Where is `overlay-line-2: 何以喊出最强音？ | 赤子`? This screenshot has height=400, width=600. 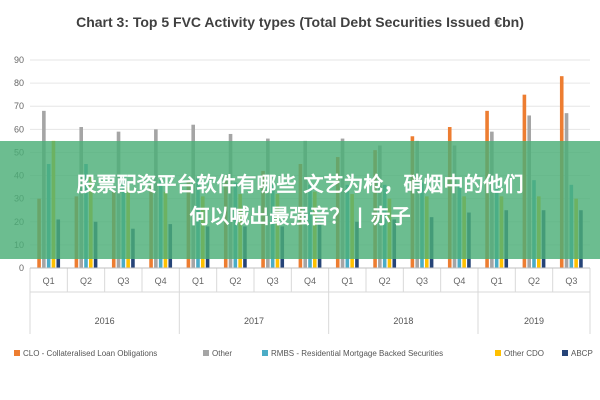 overlay-line-2: 何以喊出最强音？ | 赤子 is located at coordinates (300, 216).